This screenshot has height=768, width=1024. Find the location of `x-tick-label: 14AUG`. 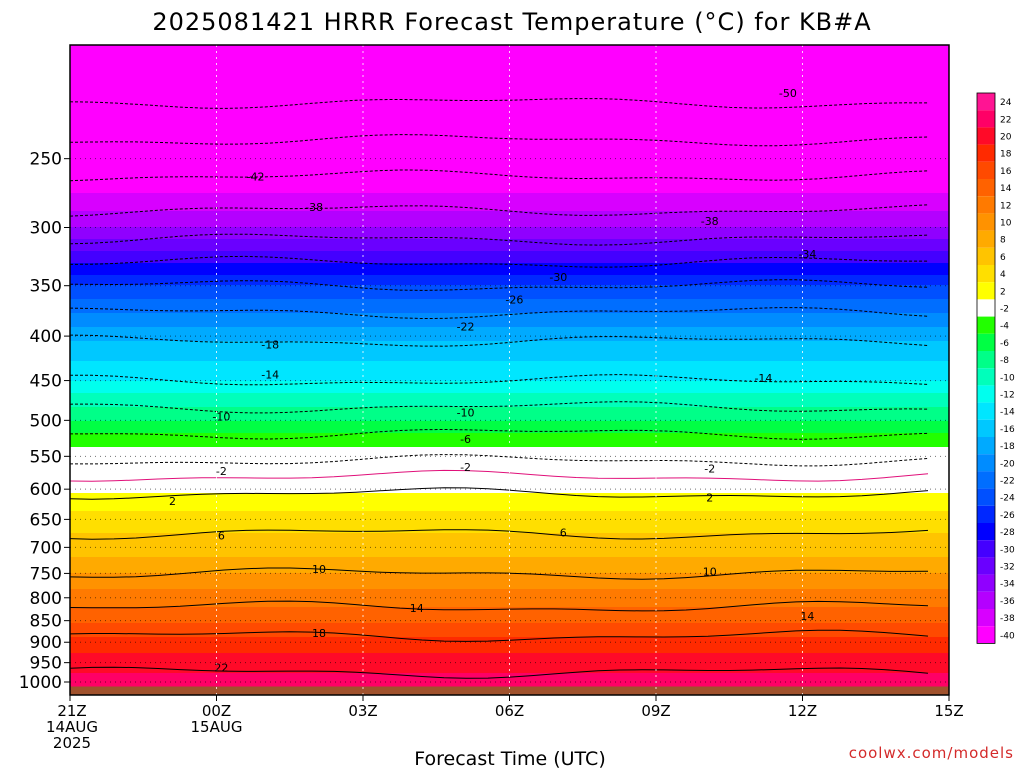

x-tick-label: 14AUG is located at coordinates (72, 727).